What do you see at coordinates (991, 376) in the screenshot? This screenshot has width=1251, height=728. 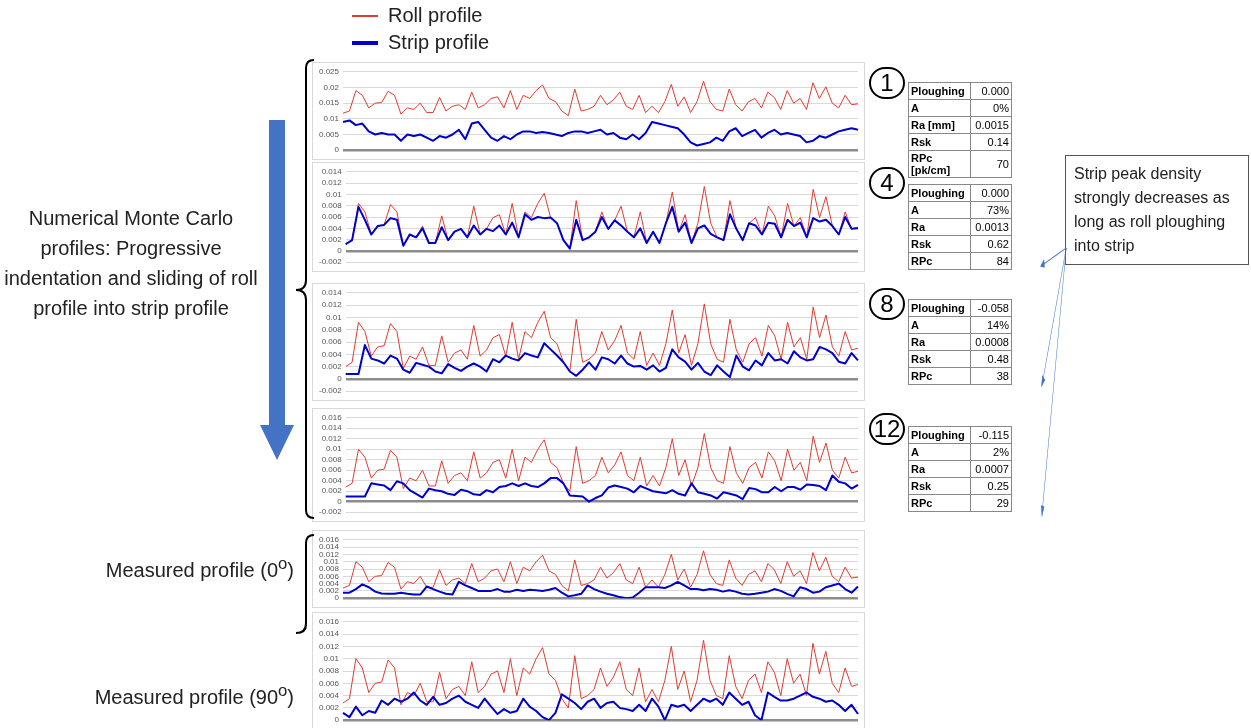 I see `text: 38` at bounding box center [991, 376].